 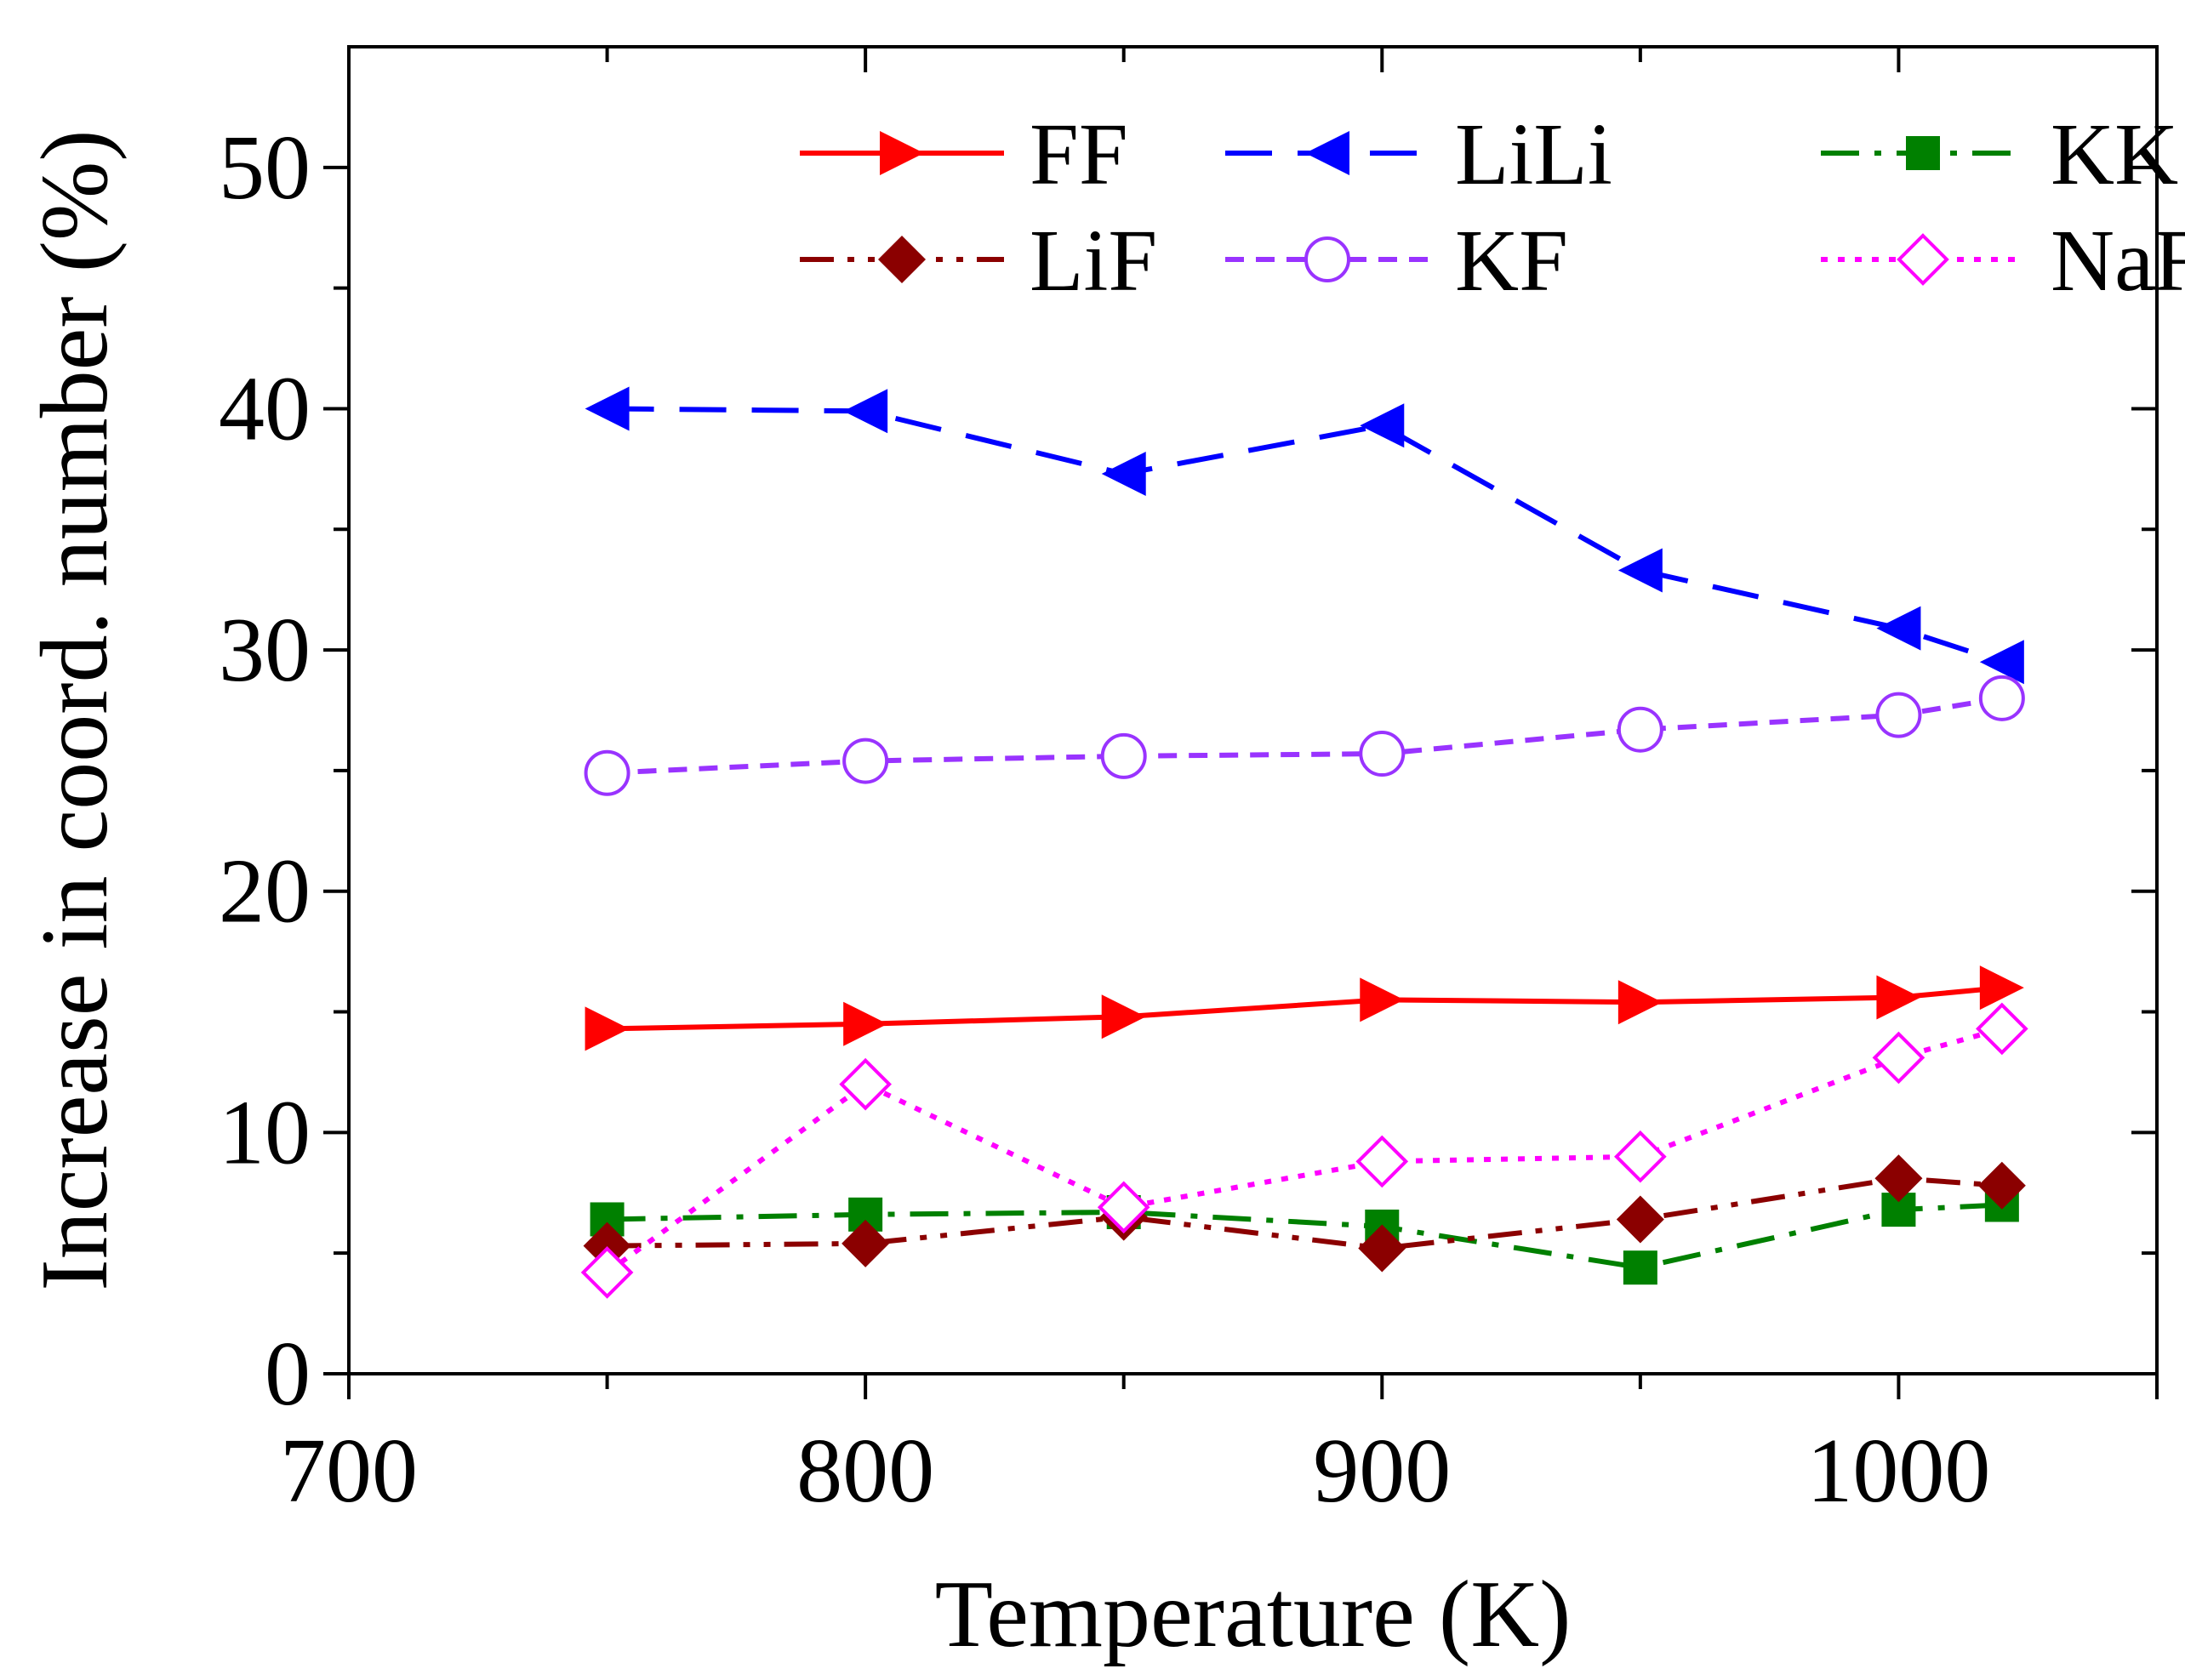 I want to click on x-tick-label: 1000, so click(x=1898, y=1471).